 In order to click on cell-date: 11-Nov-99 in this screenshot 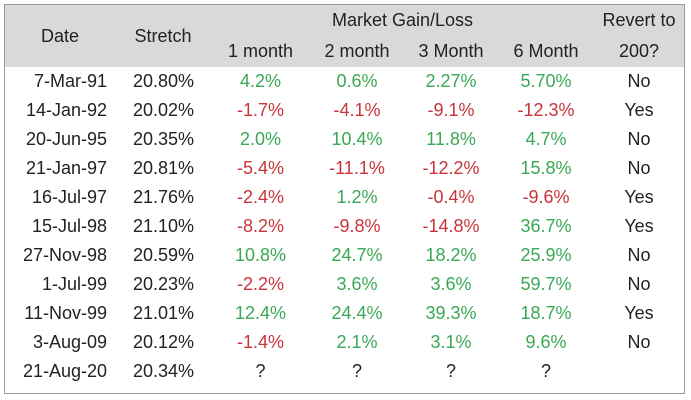, I will do `click(65, 313)`.